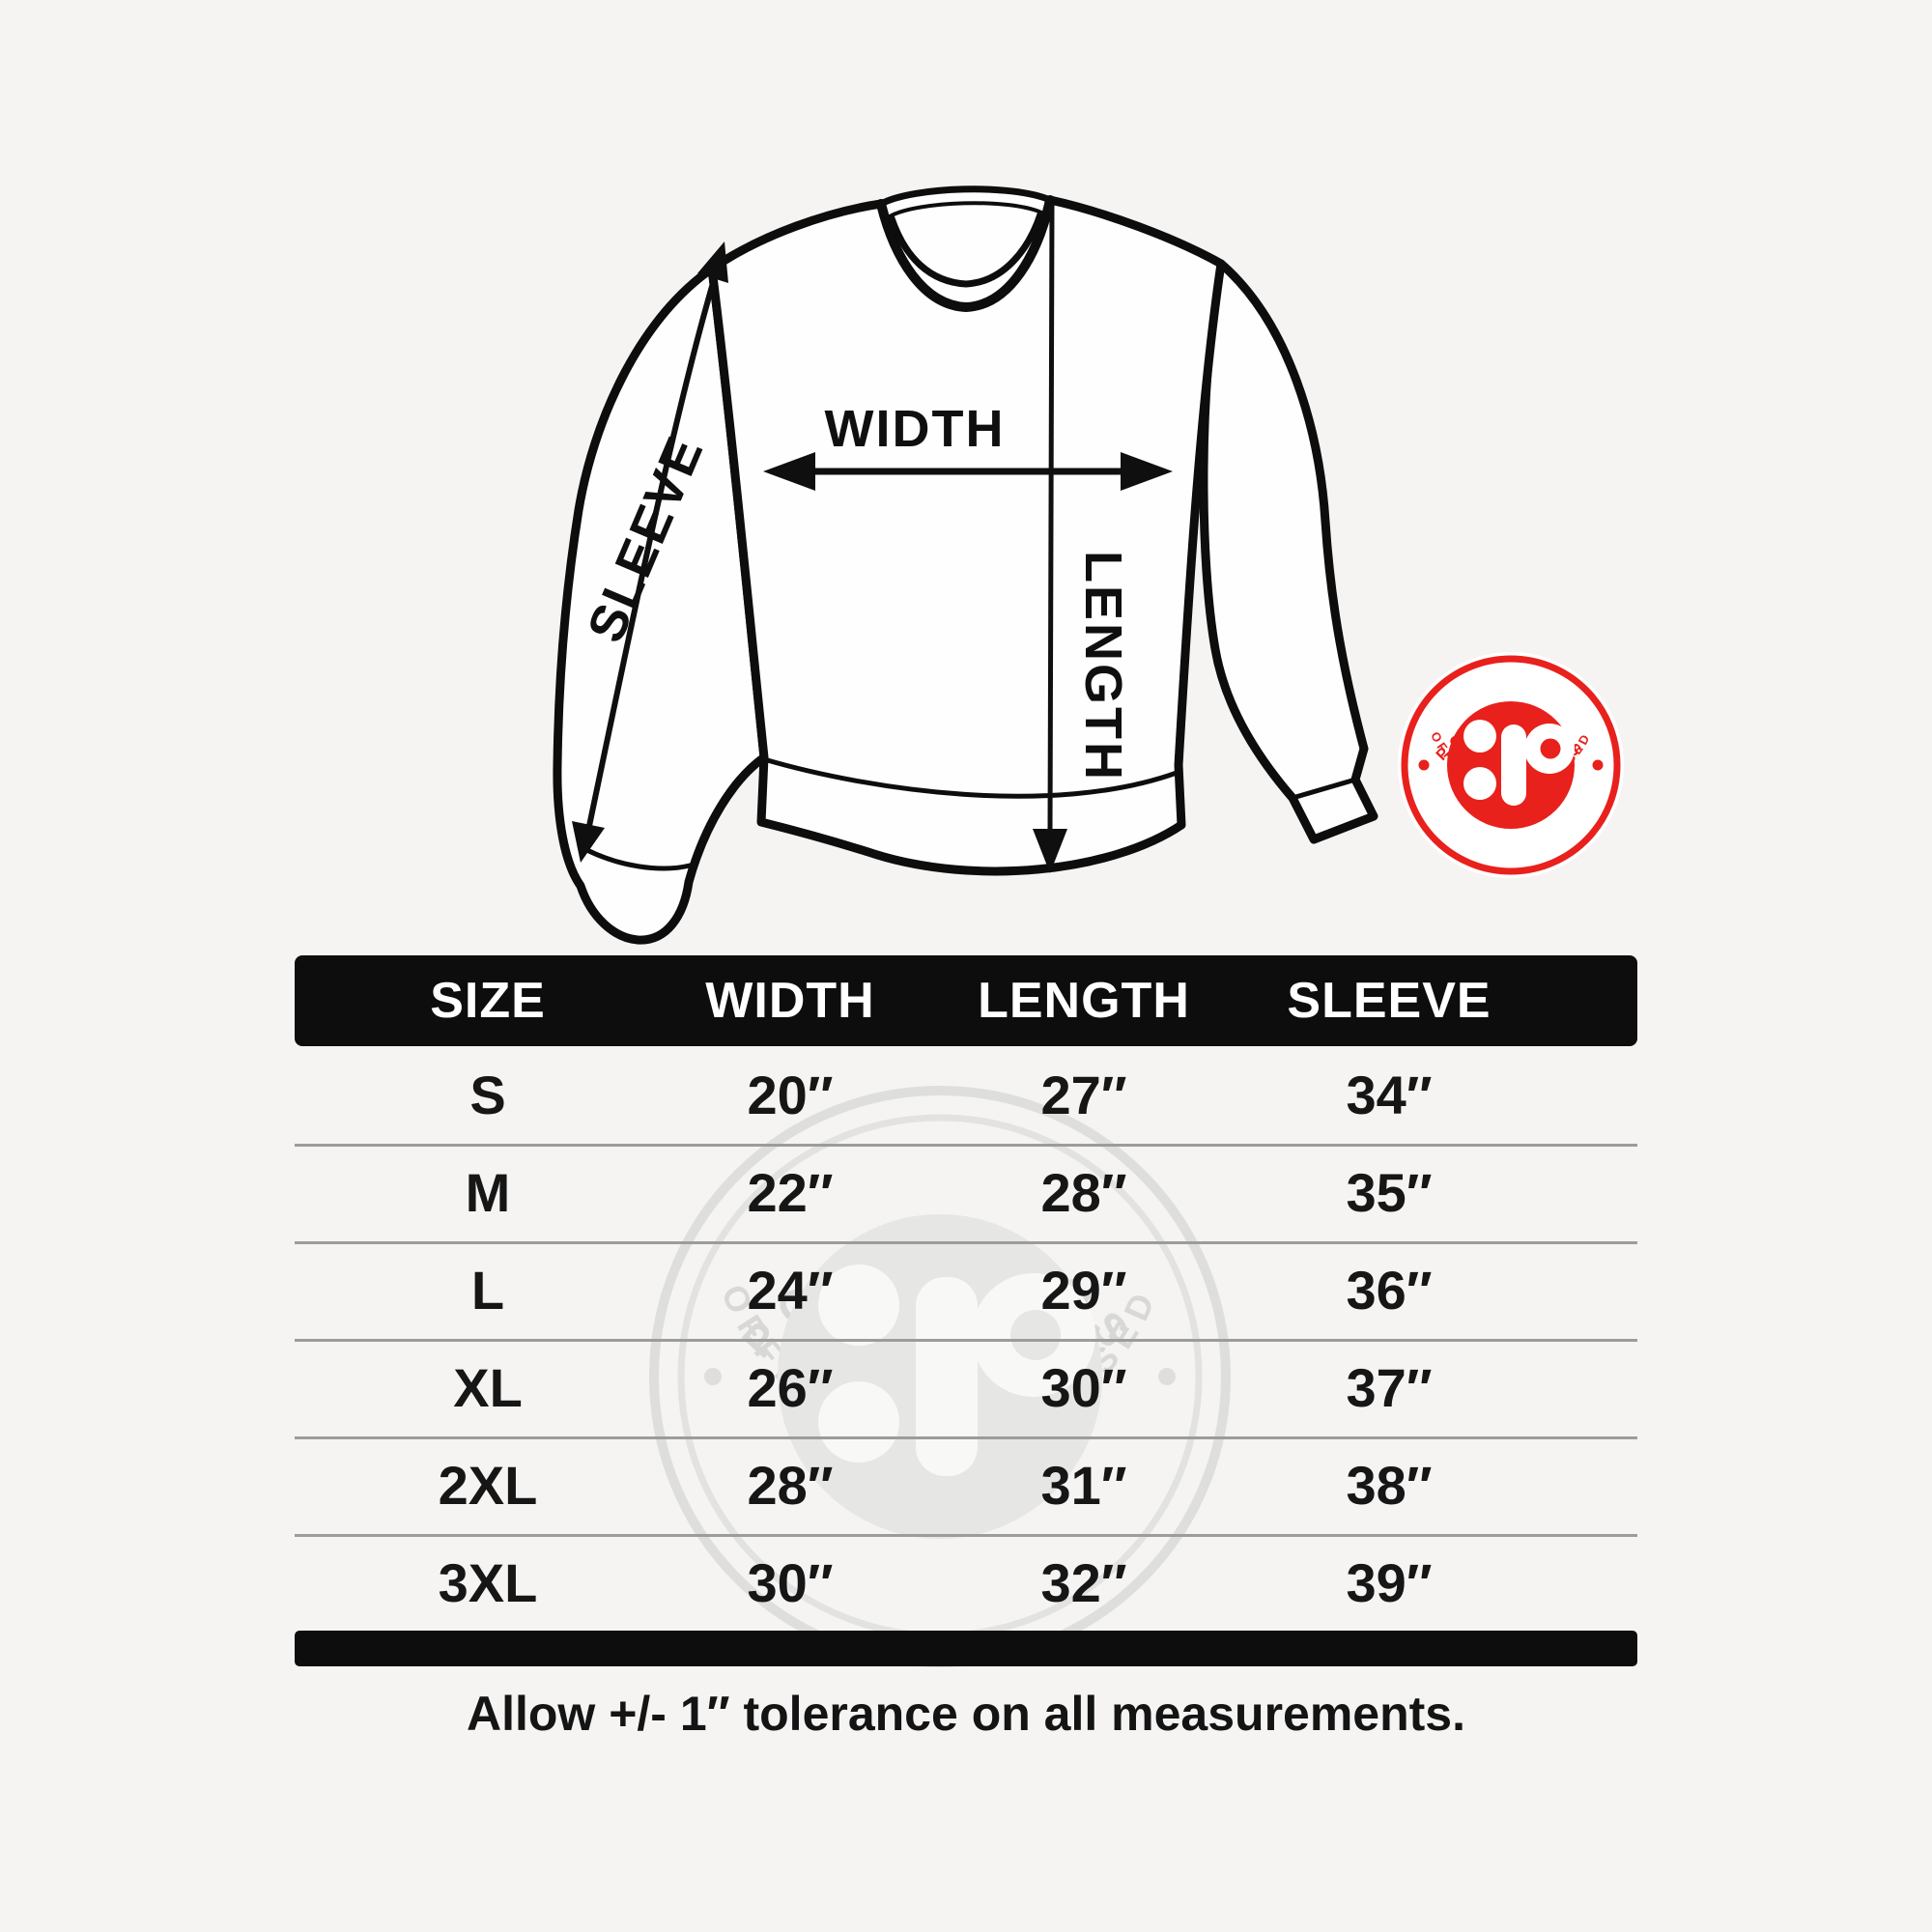 This screenshot has width=1932, height=1932. I want to click on collar-inner-line-icon, so click(966, 249).